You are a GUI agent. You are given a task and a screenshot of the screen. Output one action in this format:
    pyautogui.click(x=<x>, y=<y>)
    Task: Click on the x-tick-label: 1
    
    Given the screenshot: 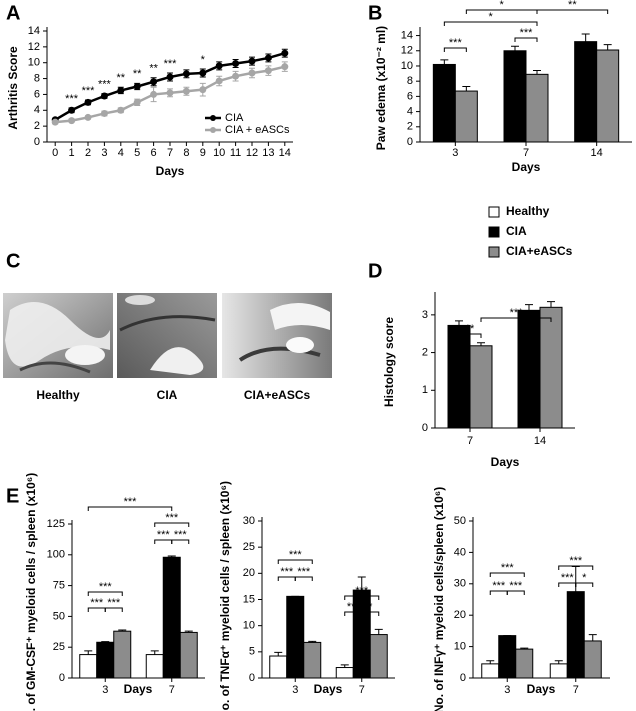 What is the action you would take?
    pyautogui.click(x=72, y=153)
    